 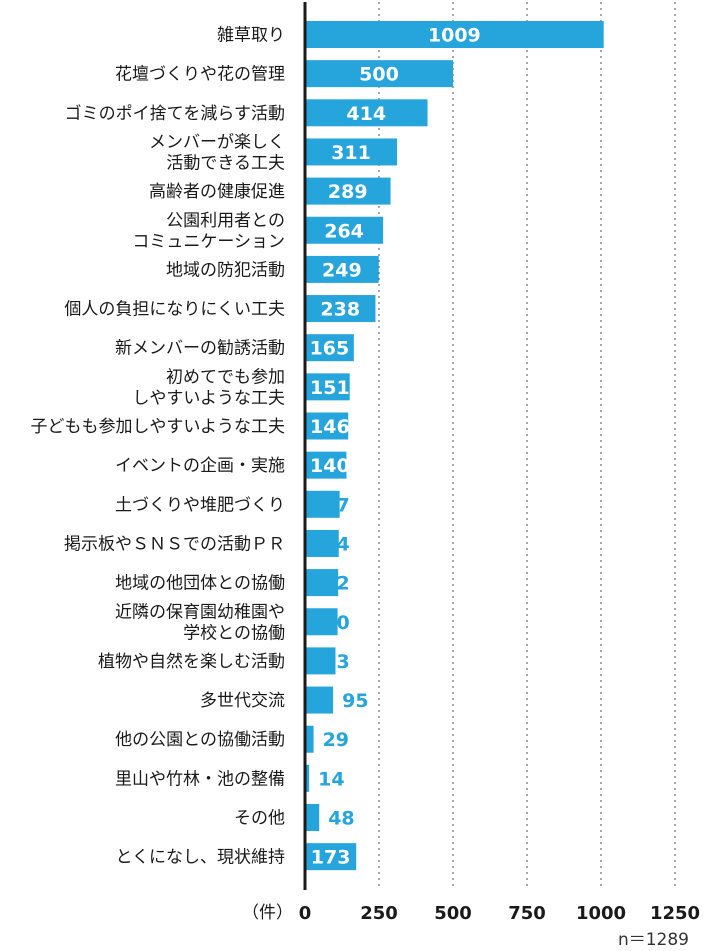 I want to click on value-label-19: 14, so click(x=331, y=779).